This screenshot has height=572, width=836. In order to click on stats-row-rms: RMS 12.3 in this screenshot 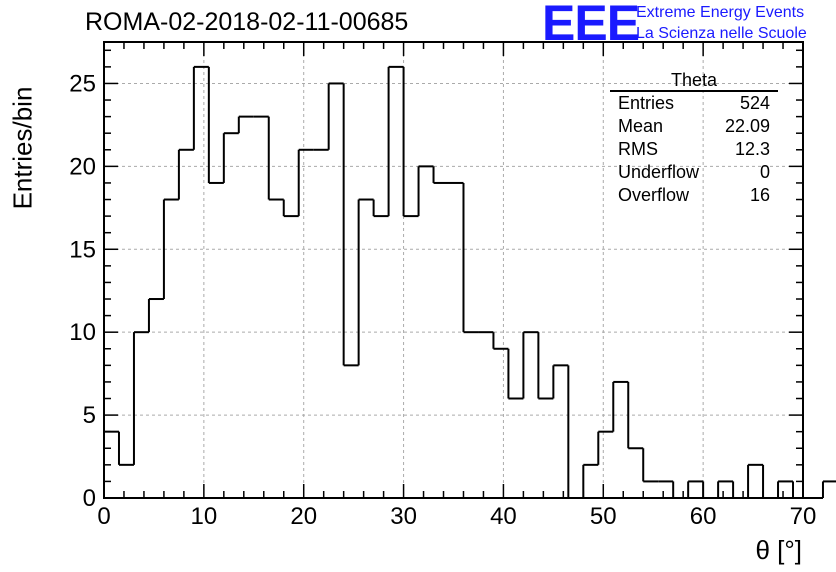, I will do `click(694, 149)`.